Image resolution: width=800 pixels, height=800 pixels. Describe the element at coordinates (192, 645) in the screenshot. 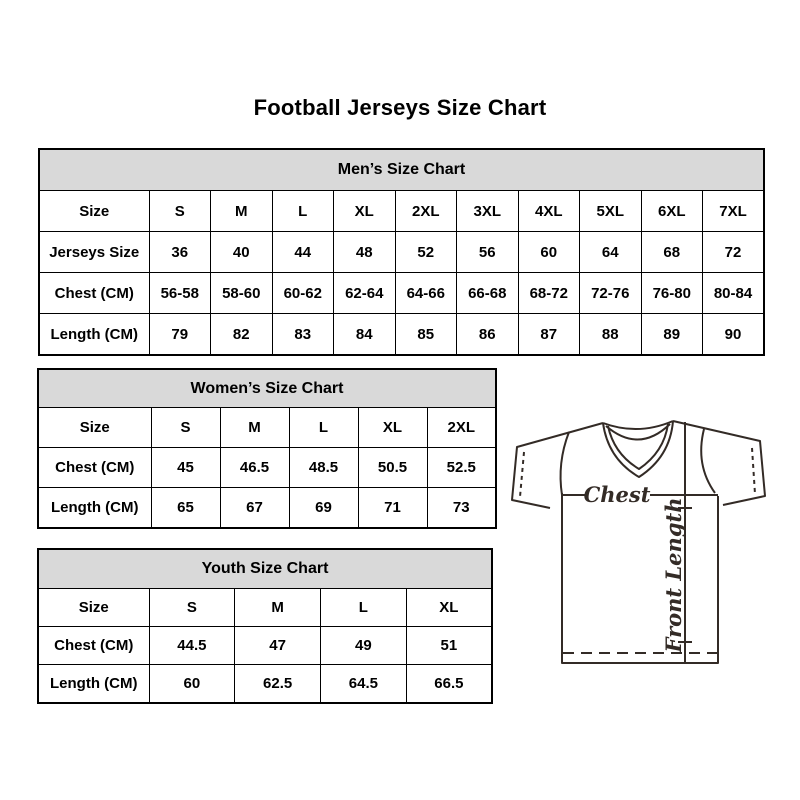

I see `table-cell: 44.5` at that location.